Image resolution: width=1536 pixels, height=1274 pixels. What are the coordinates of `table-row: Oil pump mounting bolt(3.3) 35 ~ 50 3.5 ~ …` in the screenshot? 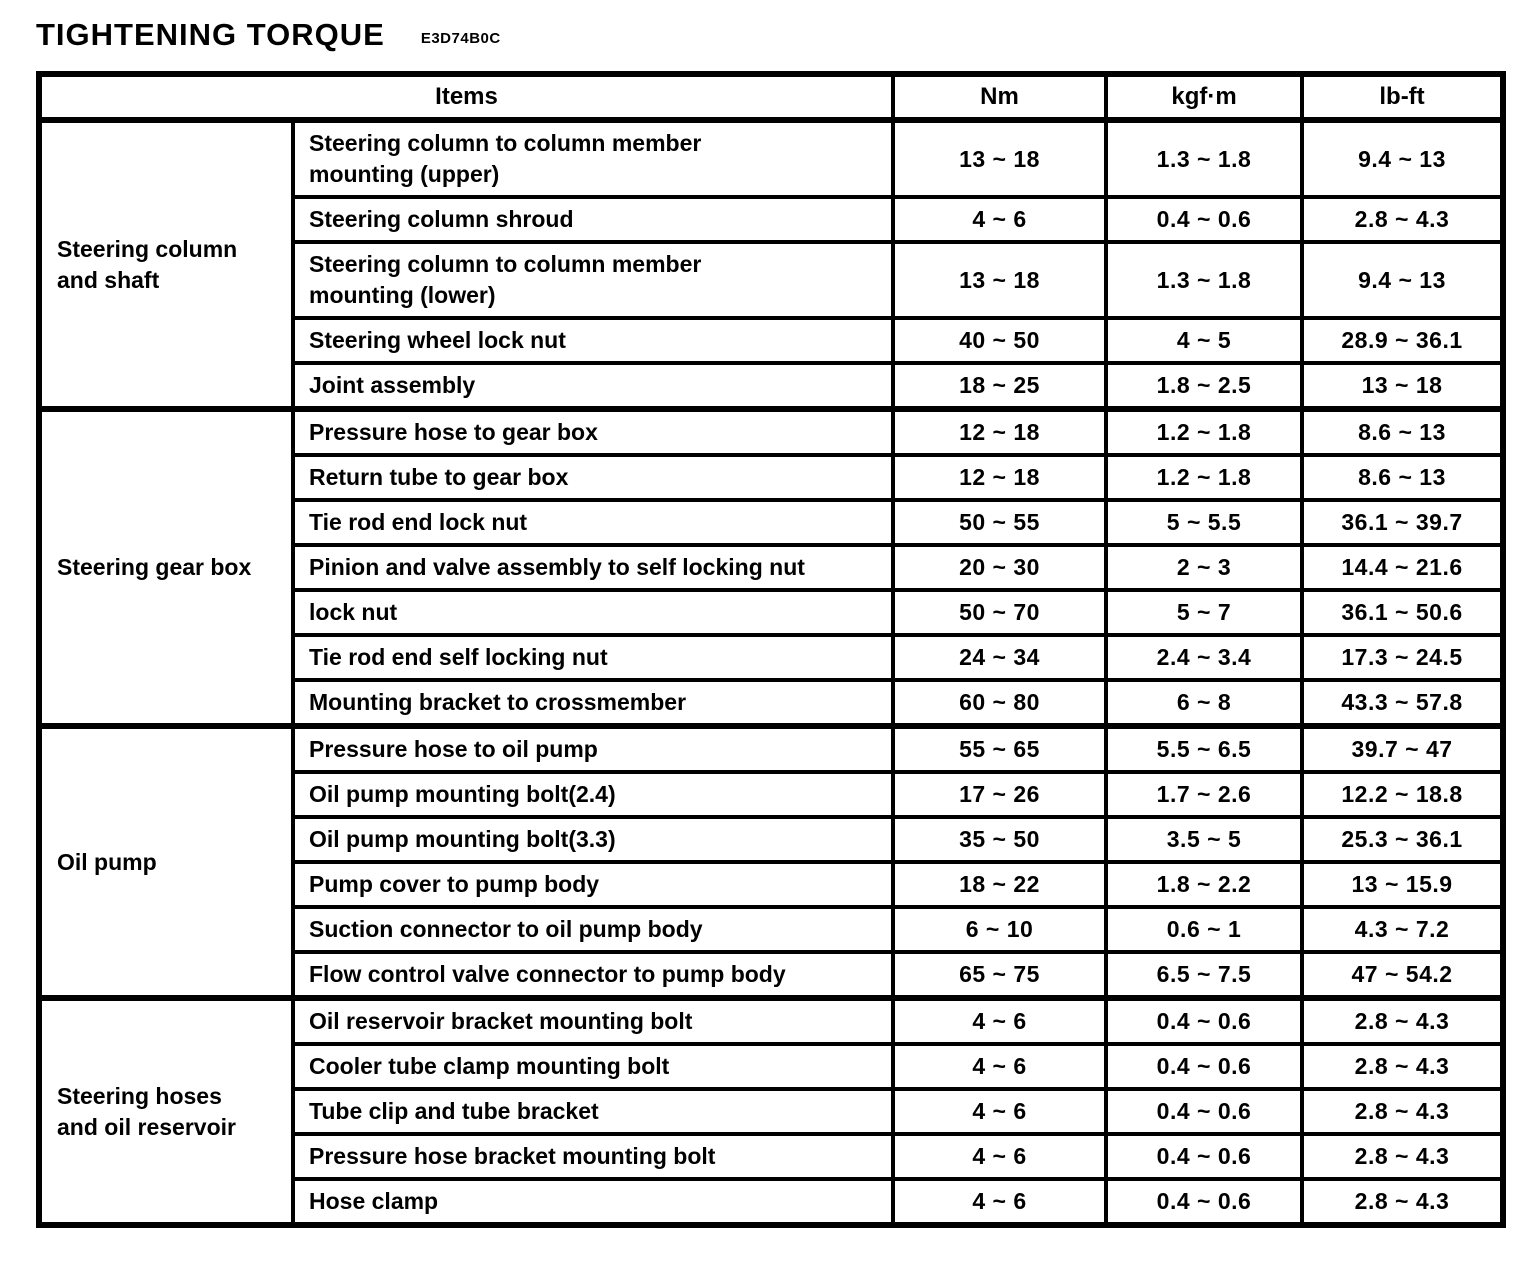 It's located at (772, 839).